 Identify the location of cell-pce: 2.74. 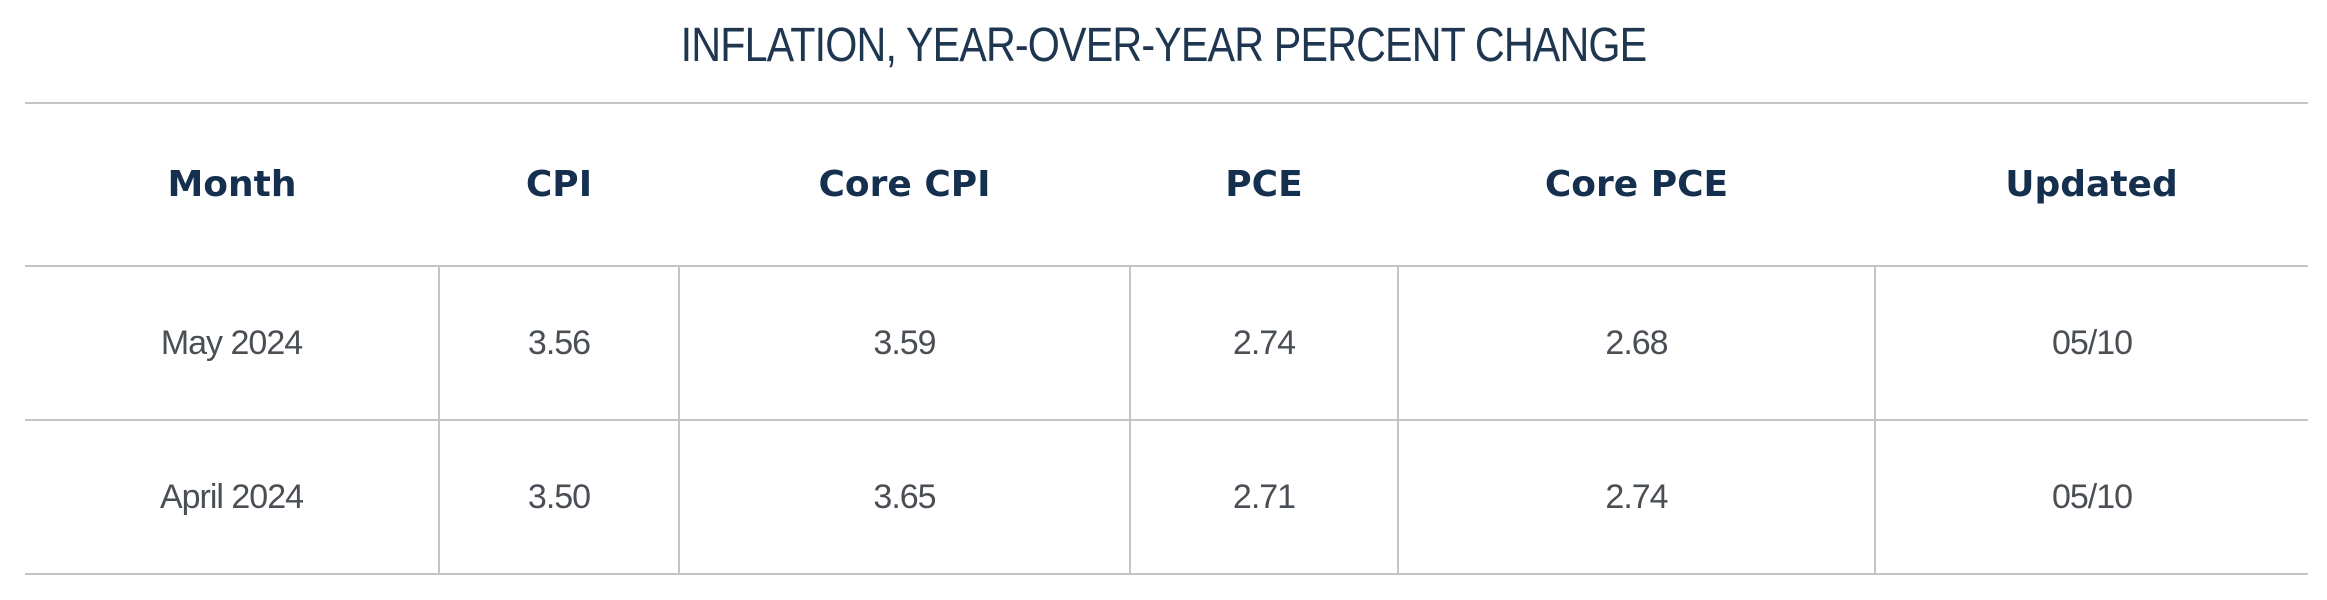
(1263, 343).